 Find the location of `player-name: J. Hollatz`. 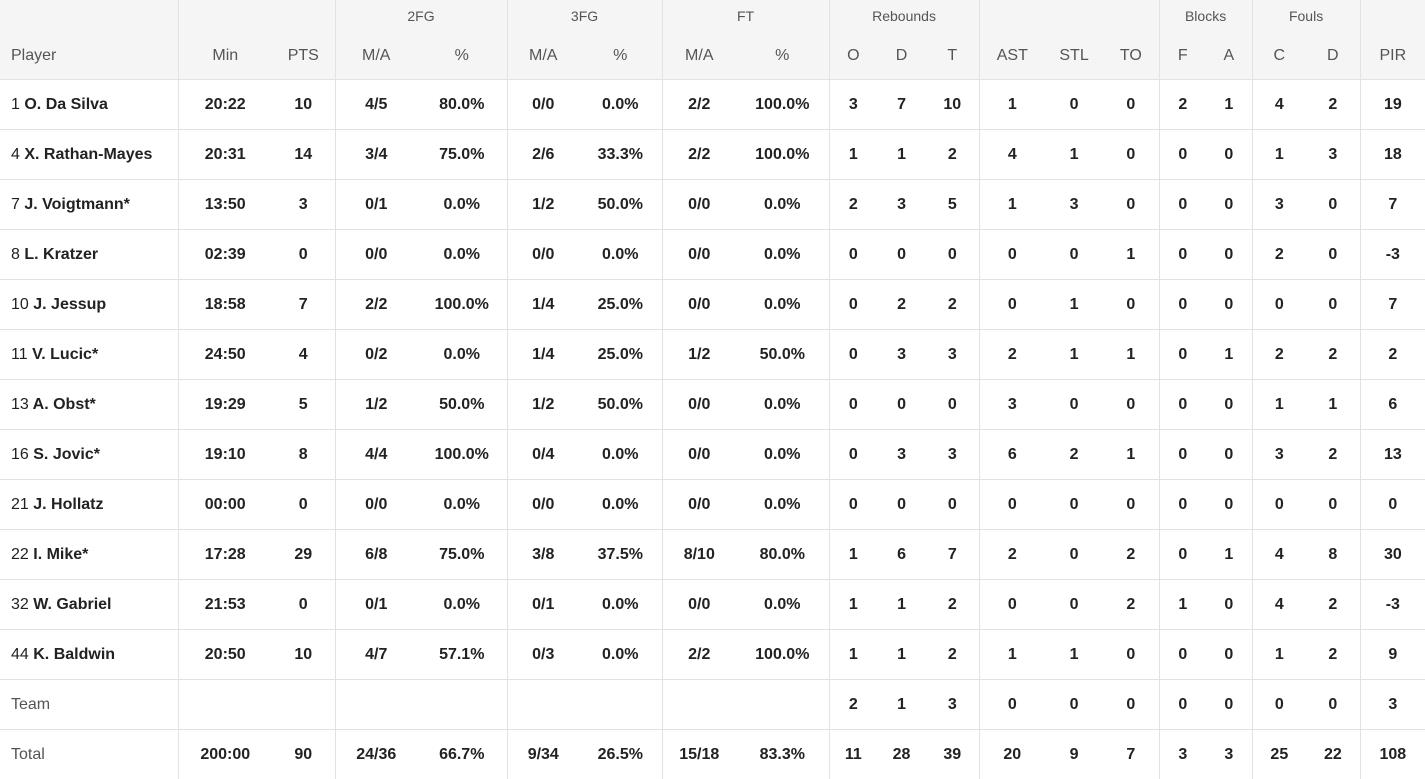

player-name: J. Hollatz is located at coordinates (68, 504).